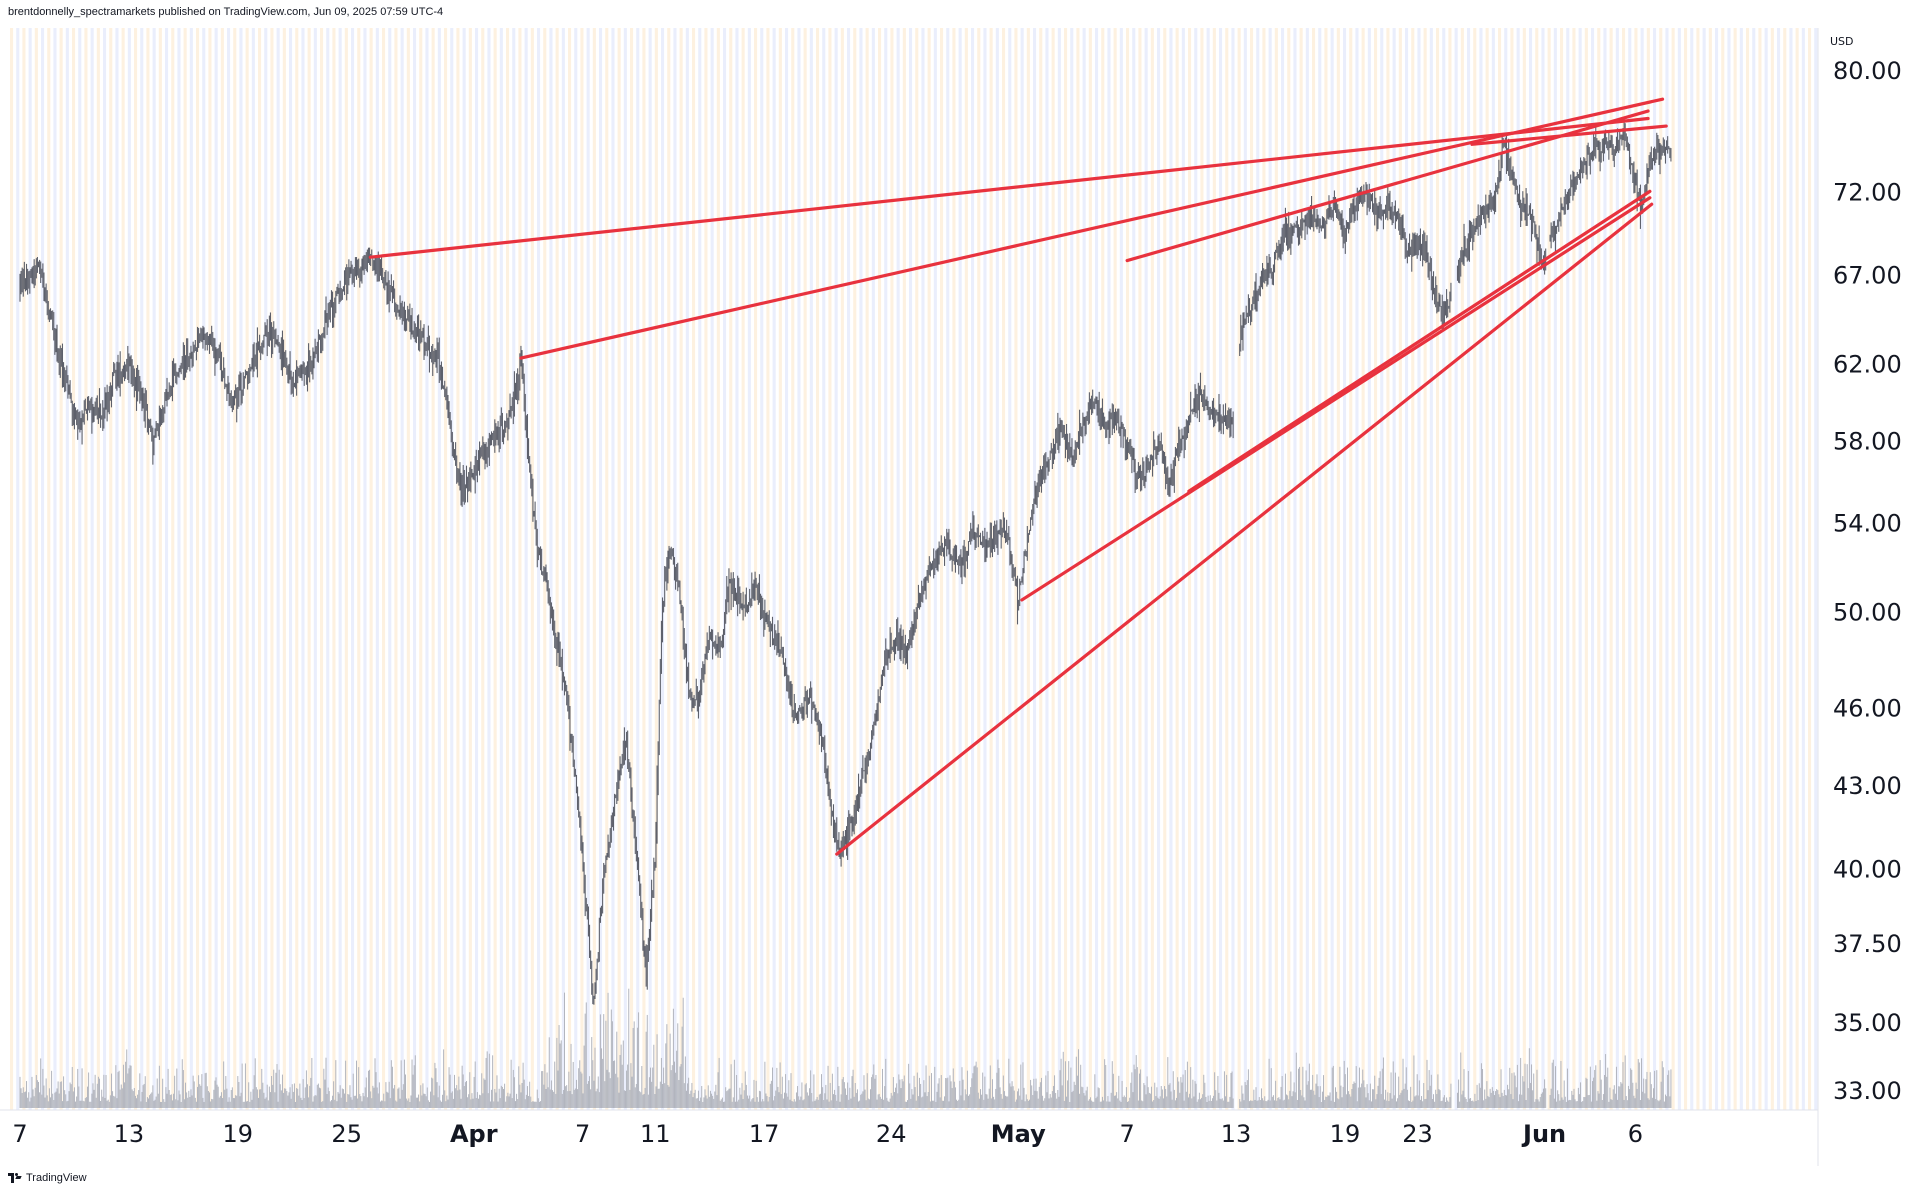  Describe the element at coordinates (827, 1134) in the screenshot. I see `time-axis: 7 13 19 25 Apr 7 11 17 24 May 7 13 19 23 Jun 6` at that location.